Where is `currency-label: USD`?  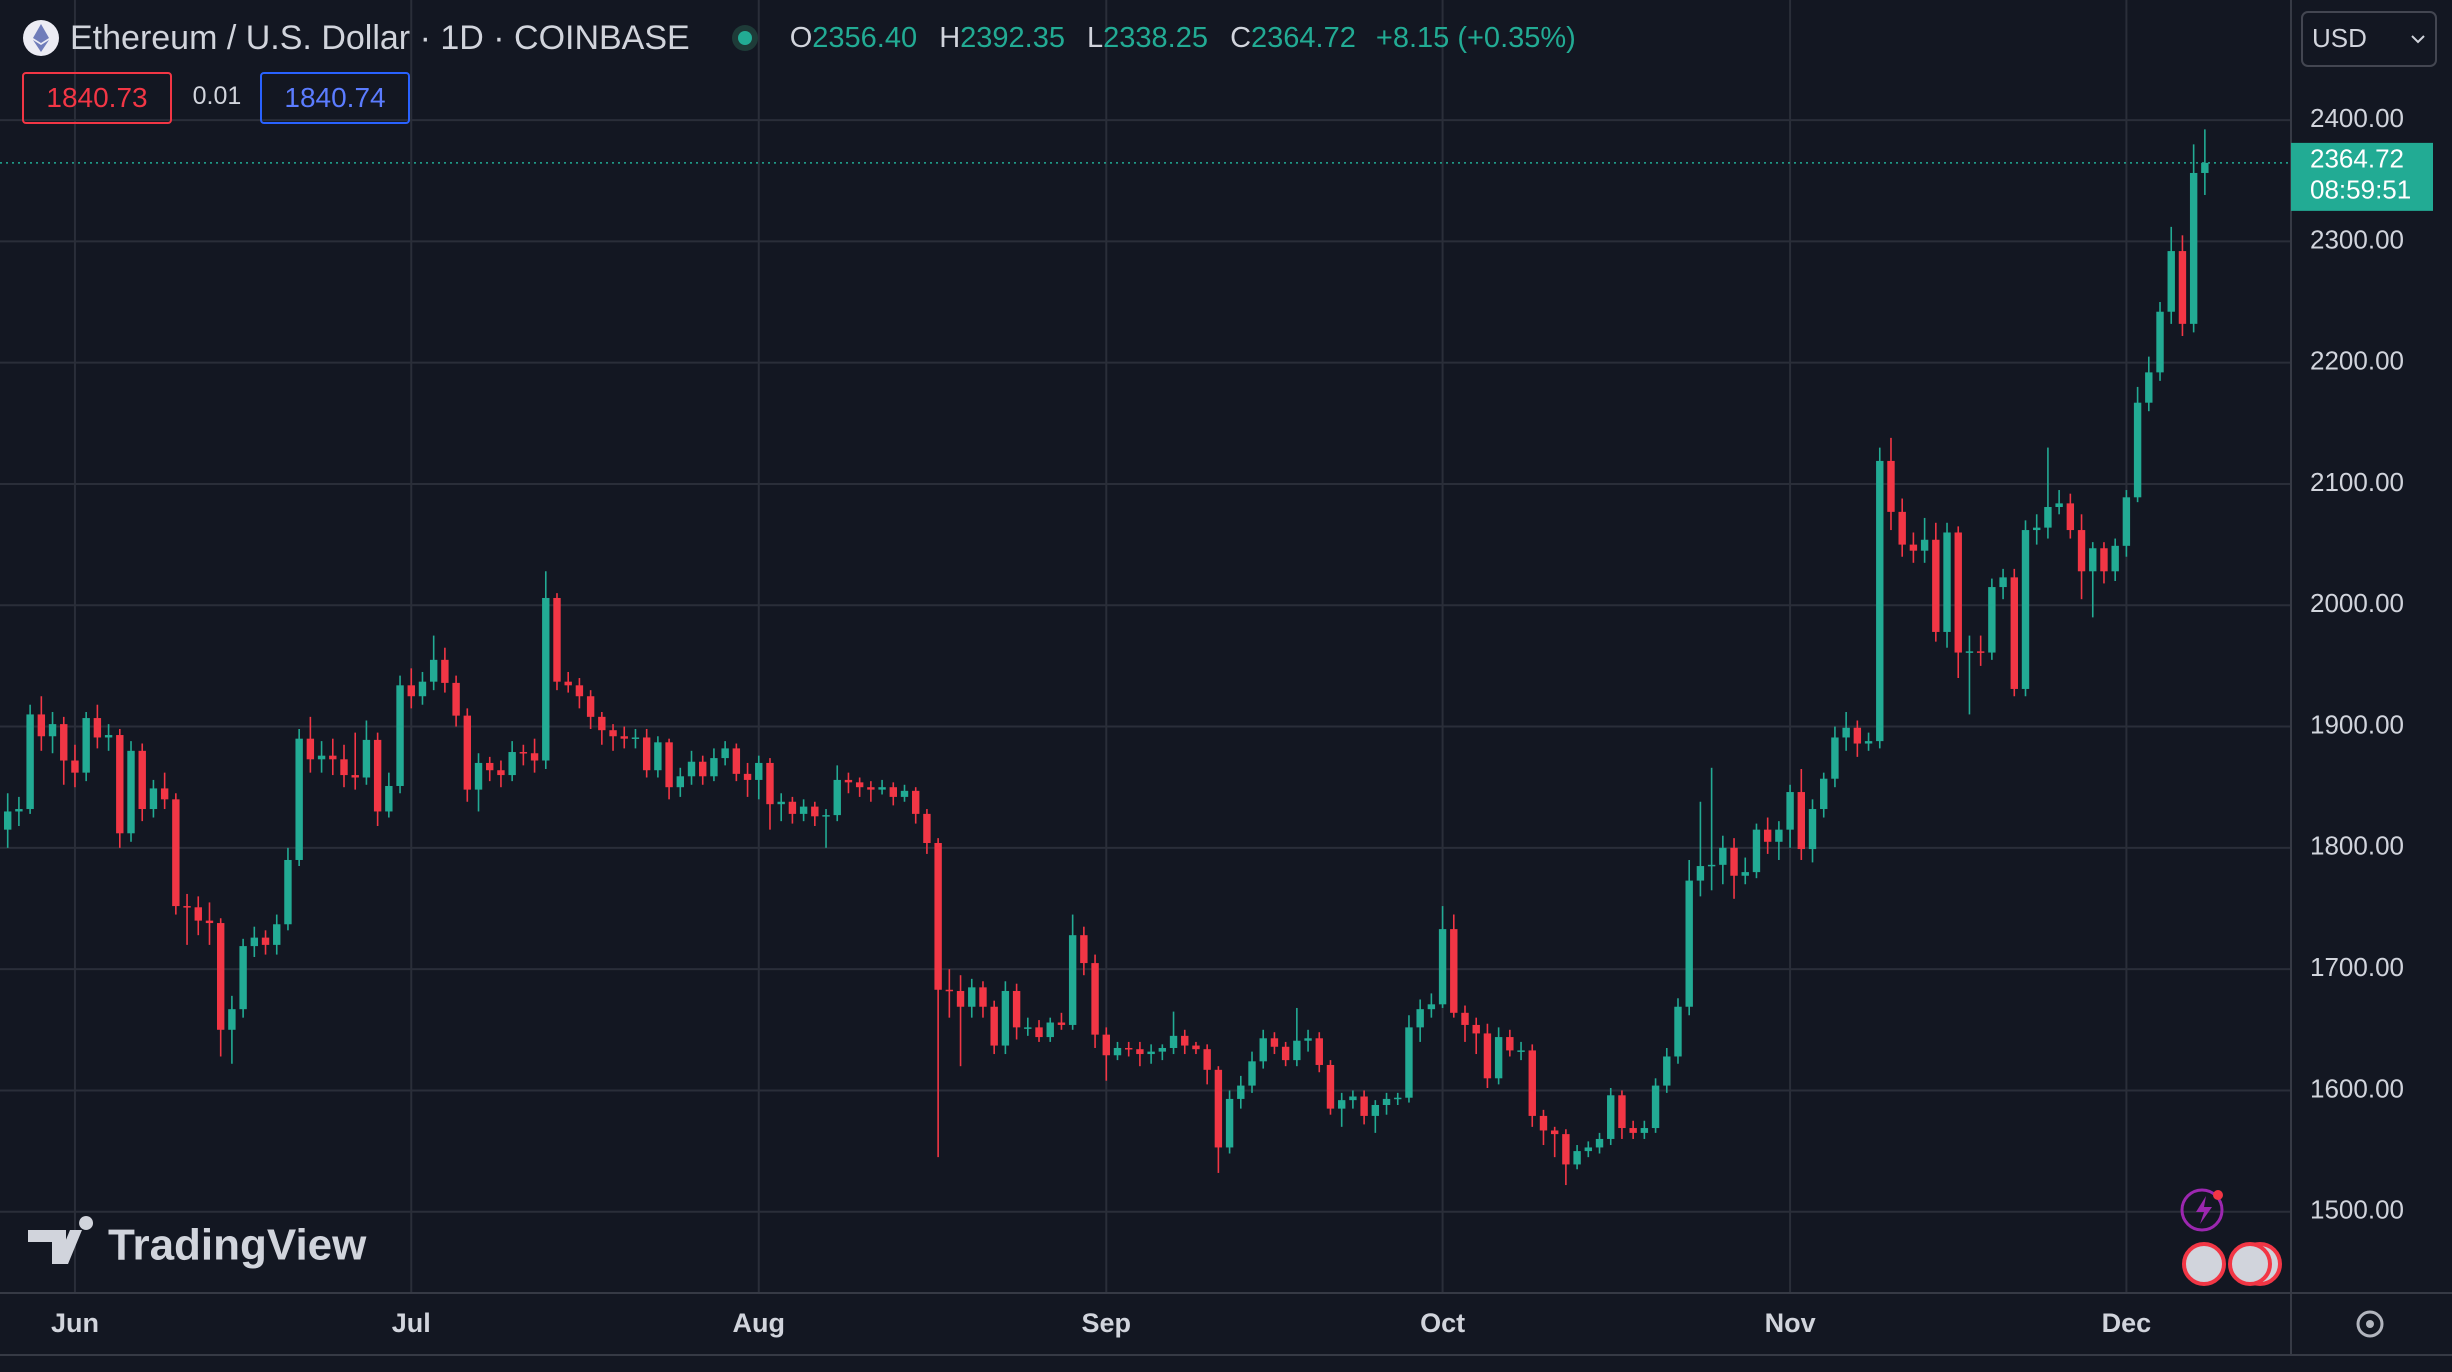 currency-label: USD is located at coordinates (2339, 38).